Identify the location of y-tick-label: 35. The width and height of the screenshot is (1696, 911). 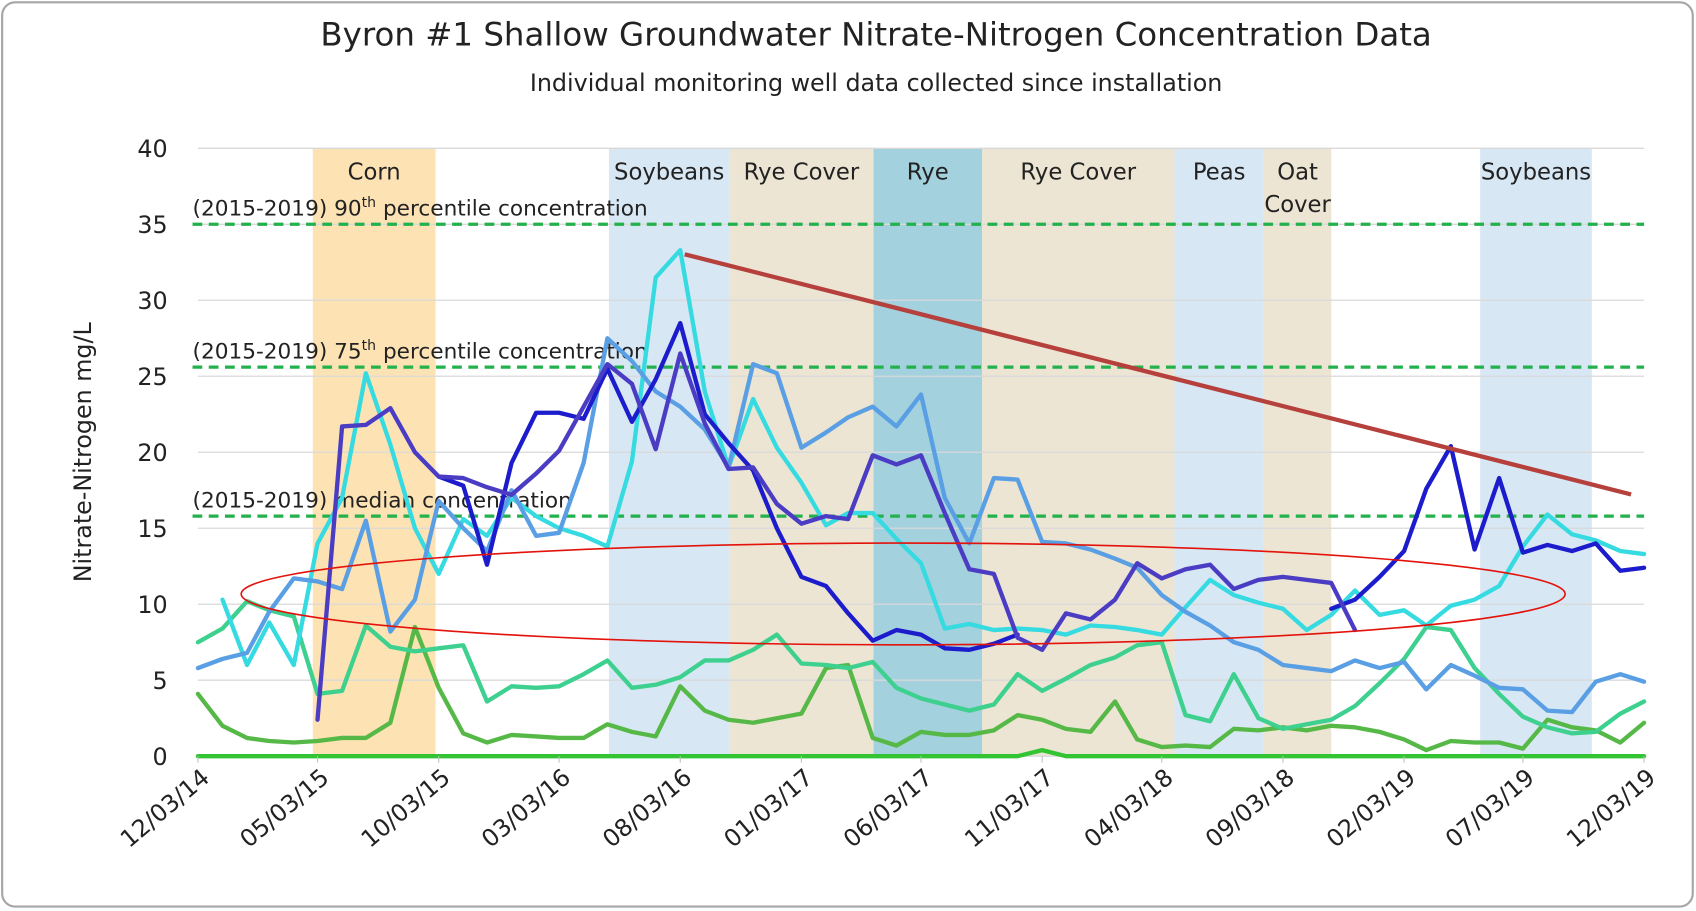
(152, 225).